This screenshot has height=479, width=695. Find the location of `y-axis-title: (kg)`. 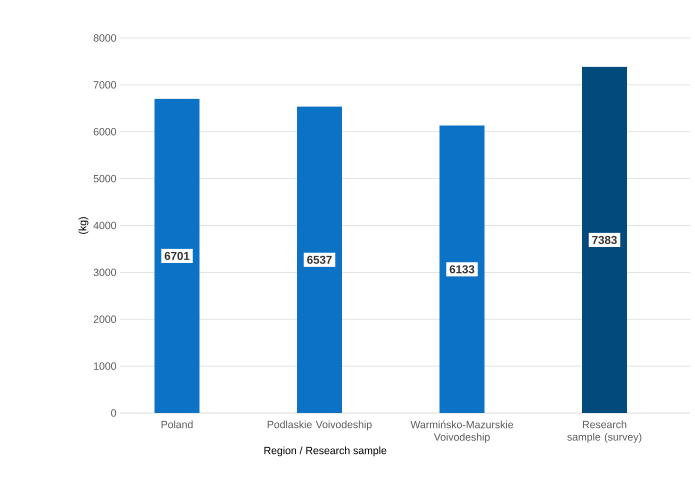

y-axis-title: (kg) is located at coordinates (83, 225).